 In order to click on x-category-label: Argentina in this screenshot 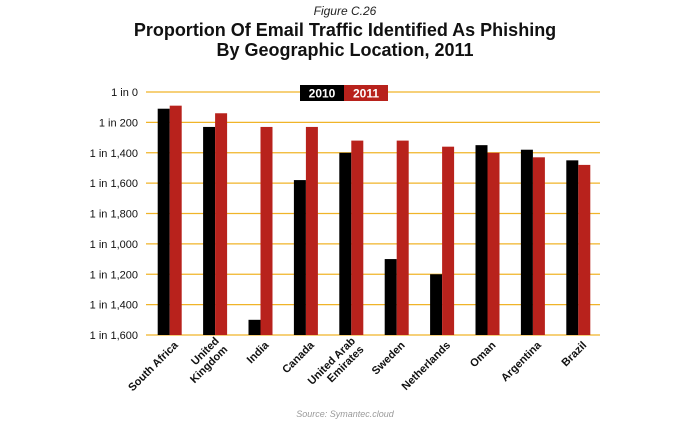, I will do `click(521, 361)`.